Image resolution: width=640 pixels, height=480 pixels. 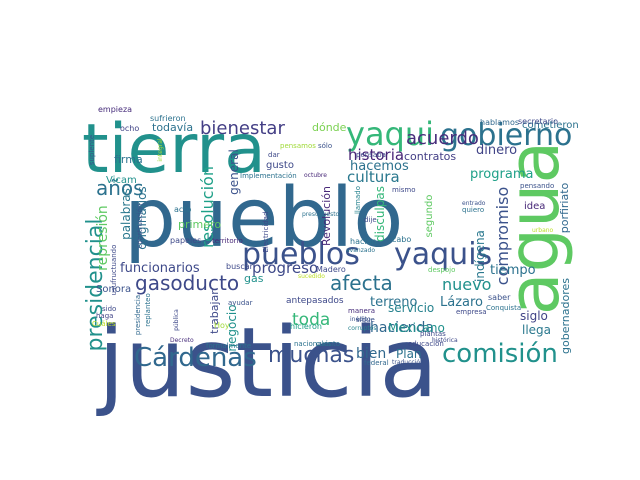 What do you see at coordinates (380, 214) in the screenshot?
I see `cloud-word: disculpas` at bounding box center [380, 214].